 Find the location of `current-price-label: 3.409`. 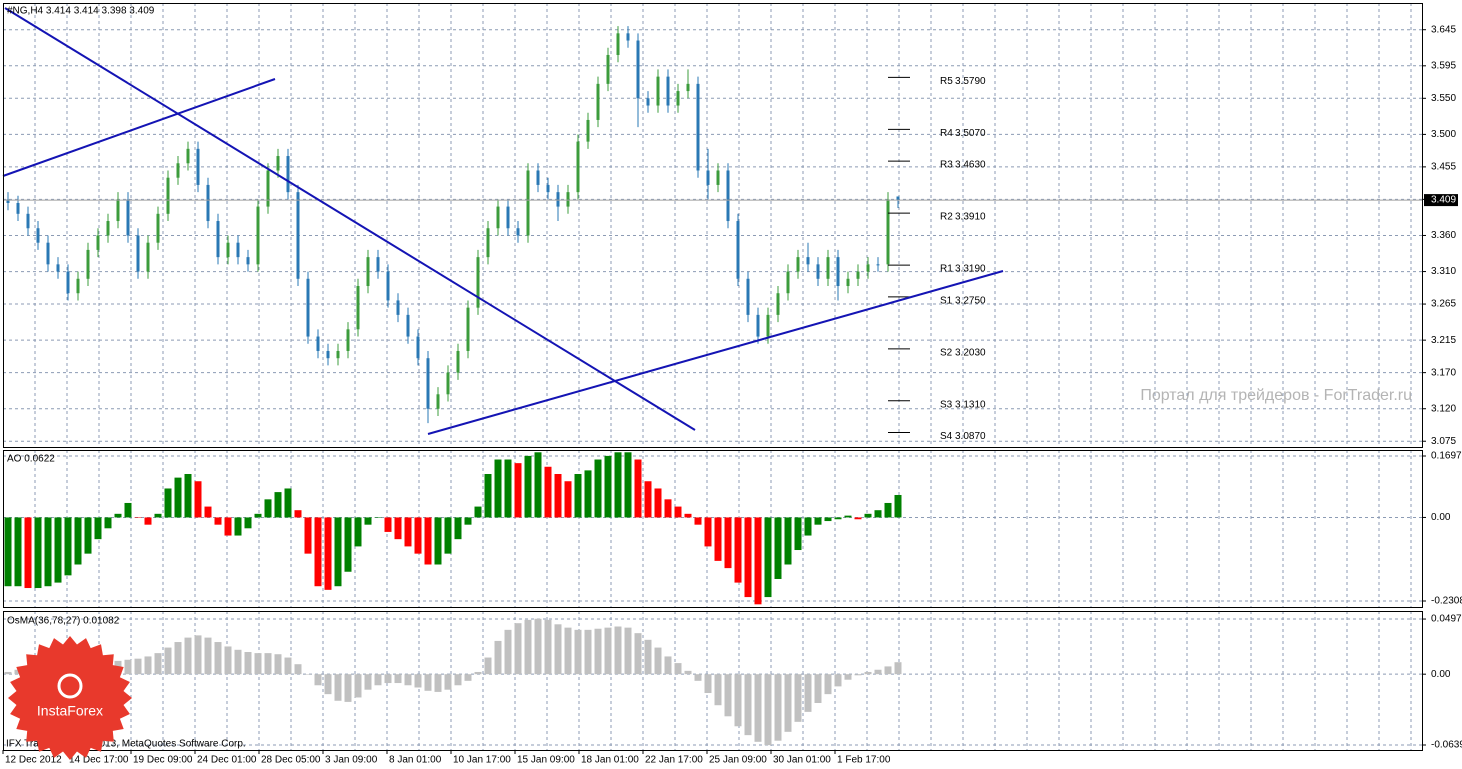

current-price-label: 3.409 is located at coordinates (1443, 200).